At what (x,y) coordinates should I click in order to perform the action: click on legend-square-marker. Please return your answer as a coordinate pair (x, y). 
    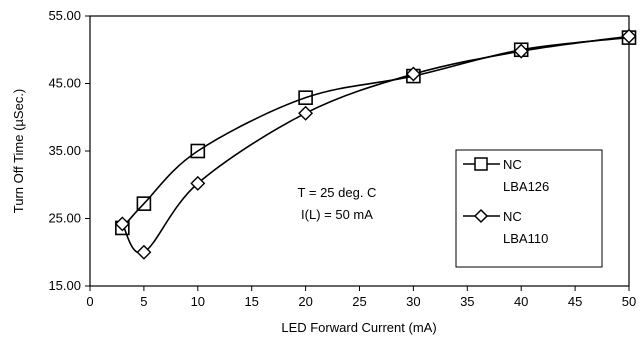
    Looking at the image, I should click on (481, 164).